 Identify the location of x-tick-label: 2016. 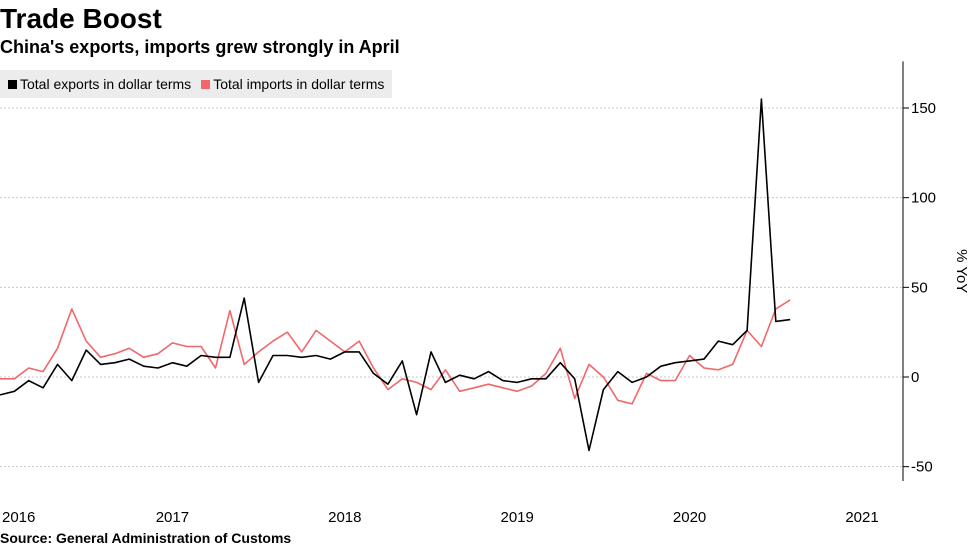
(18, 517).